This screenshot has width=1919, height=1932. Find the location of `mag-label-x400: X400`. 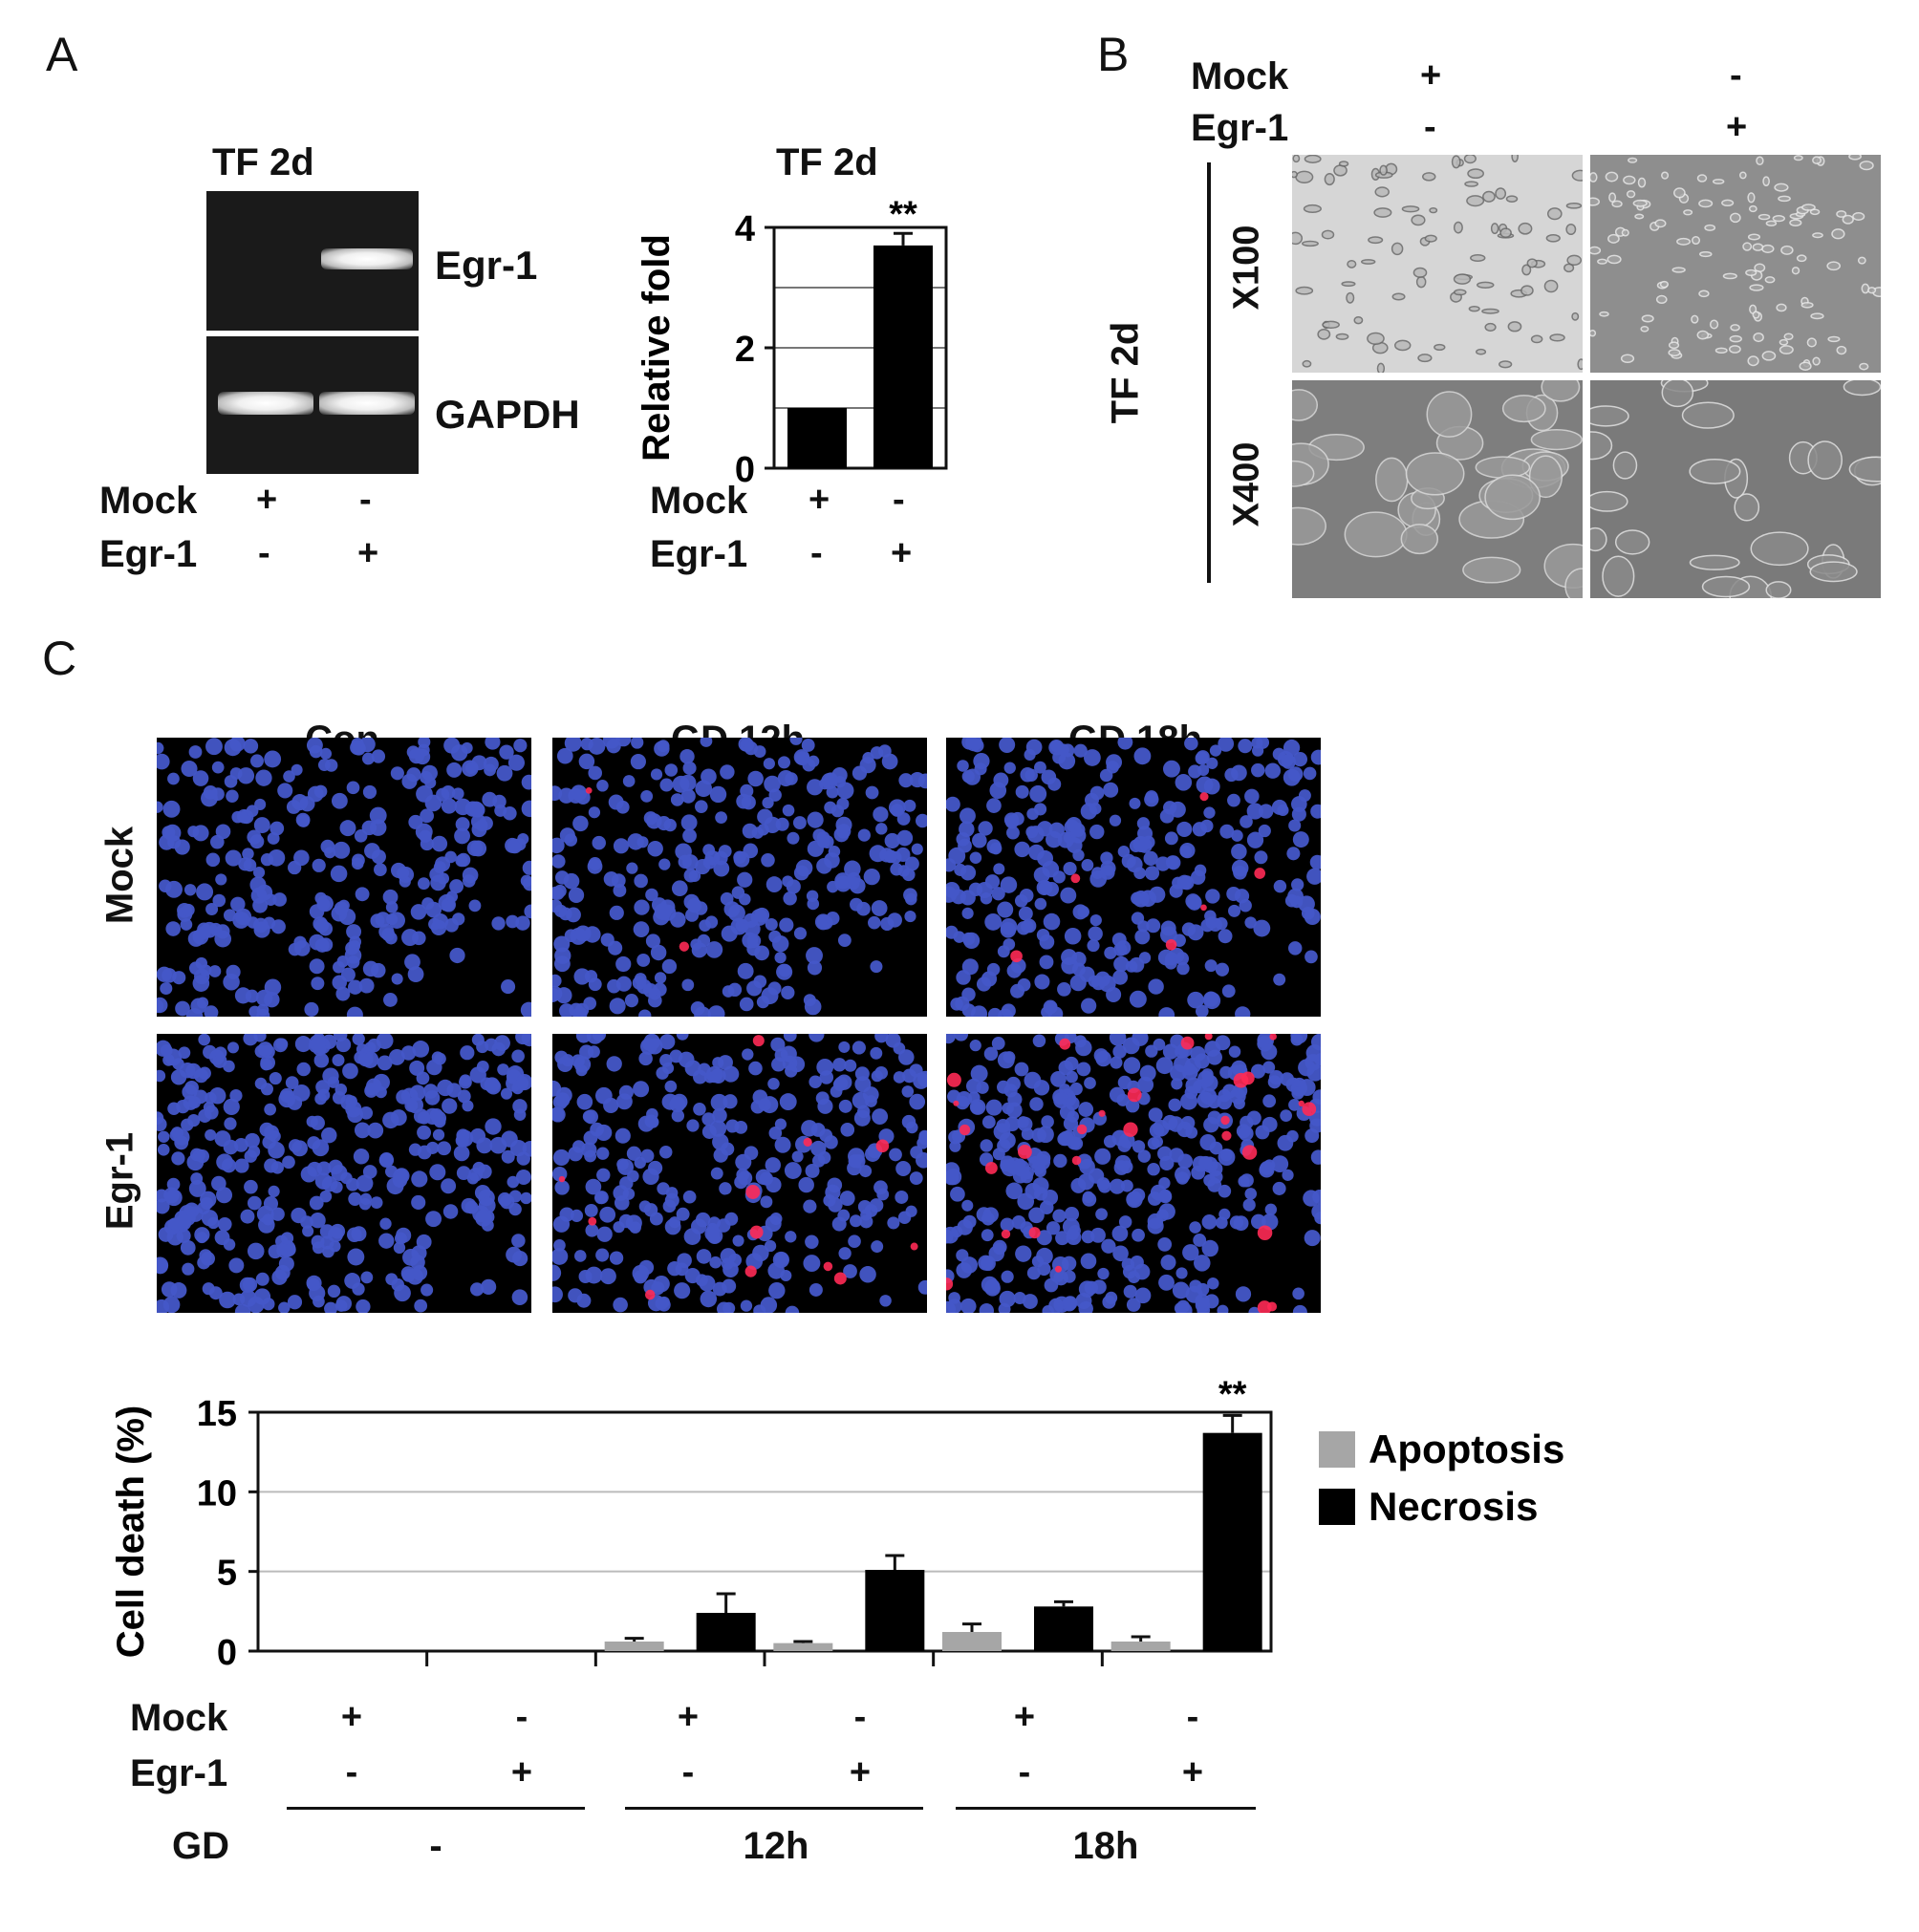

mag-label-x400: X400 is located at coordinates (1246, 484).